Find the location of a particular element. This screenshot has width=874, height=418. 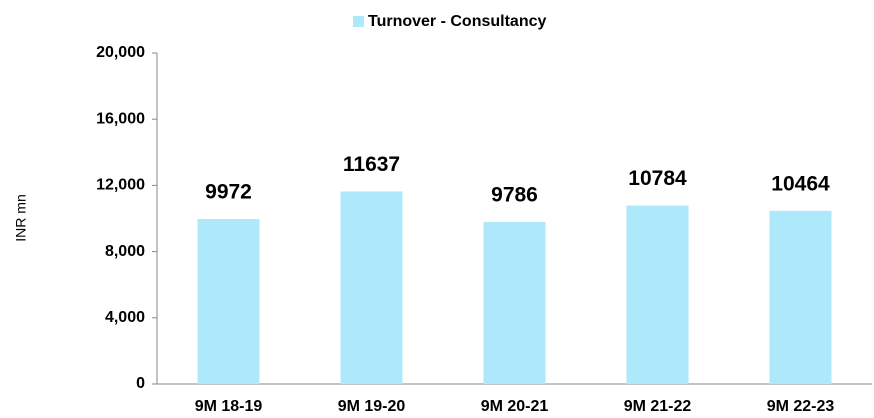

y-tick-label: 16,000 is located at coordinates (120, 118).